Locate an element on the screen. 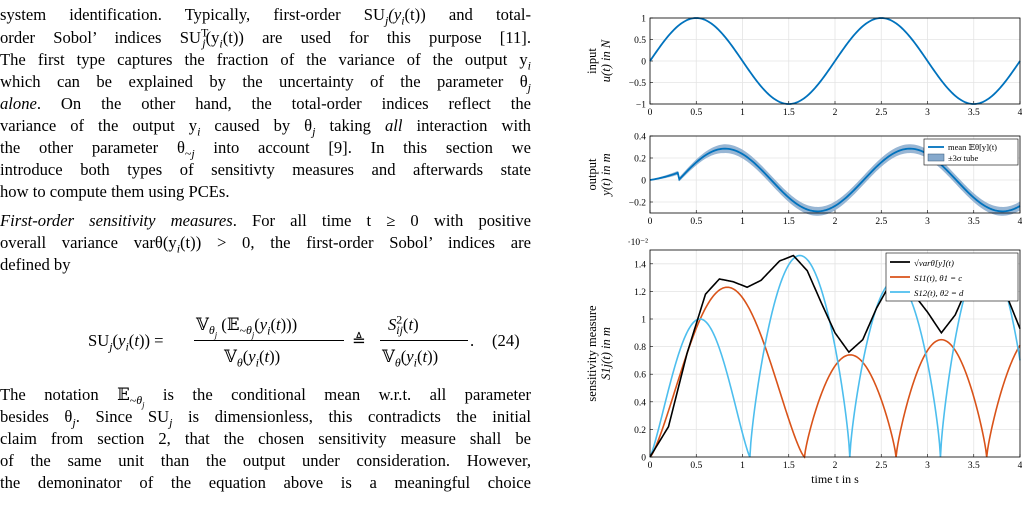 The image size is (1022, 514). y-axis-label: u(t) in N is located at coordinates (606, 60).